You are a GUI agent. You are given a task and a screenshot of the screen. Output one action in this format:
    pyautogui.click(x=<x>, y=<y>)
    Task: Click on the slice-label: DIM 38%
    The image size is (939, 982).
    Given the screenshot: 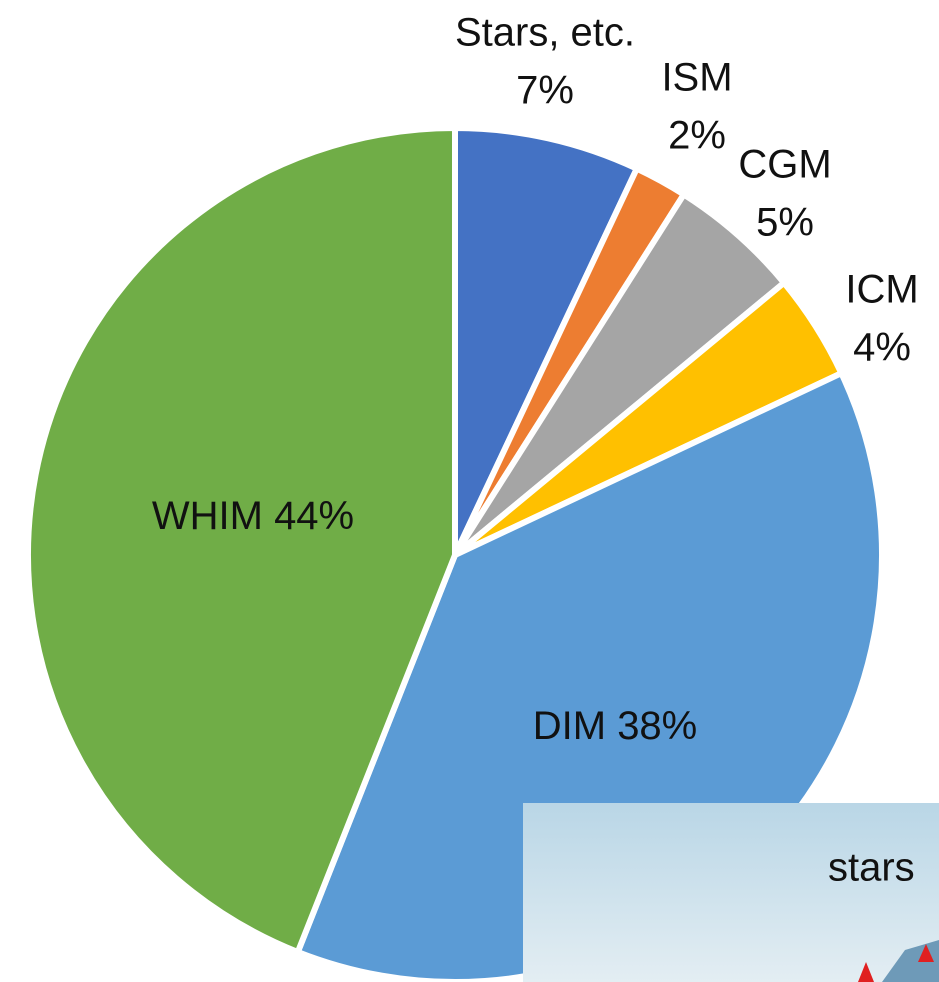 What is the action you would take?
    pyautogui.click(x=615, y=726)
    